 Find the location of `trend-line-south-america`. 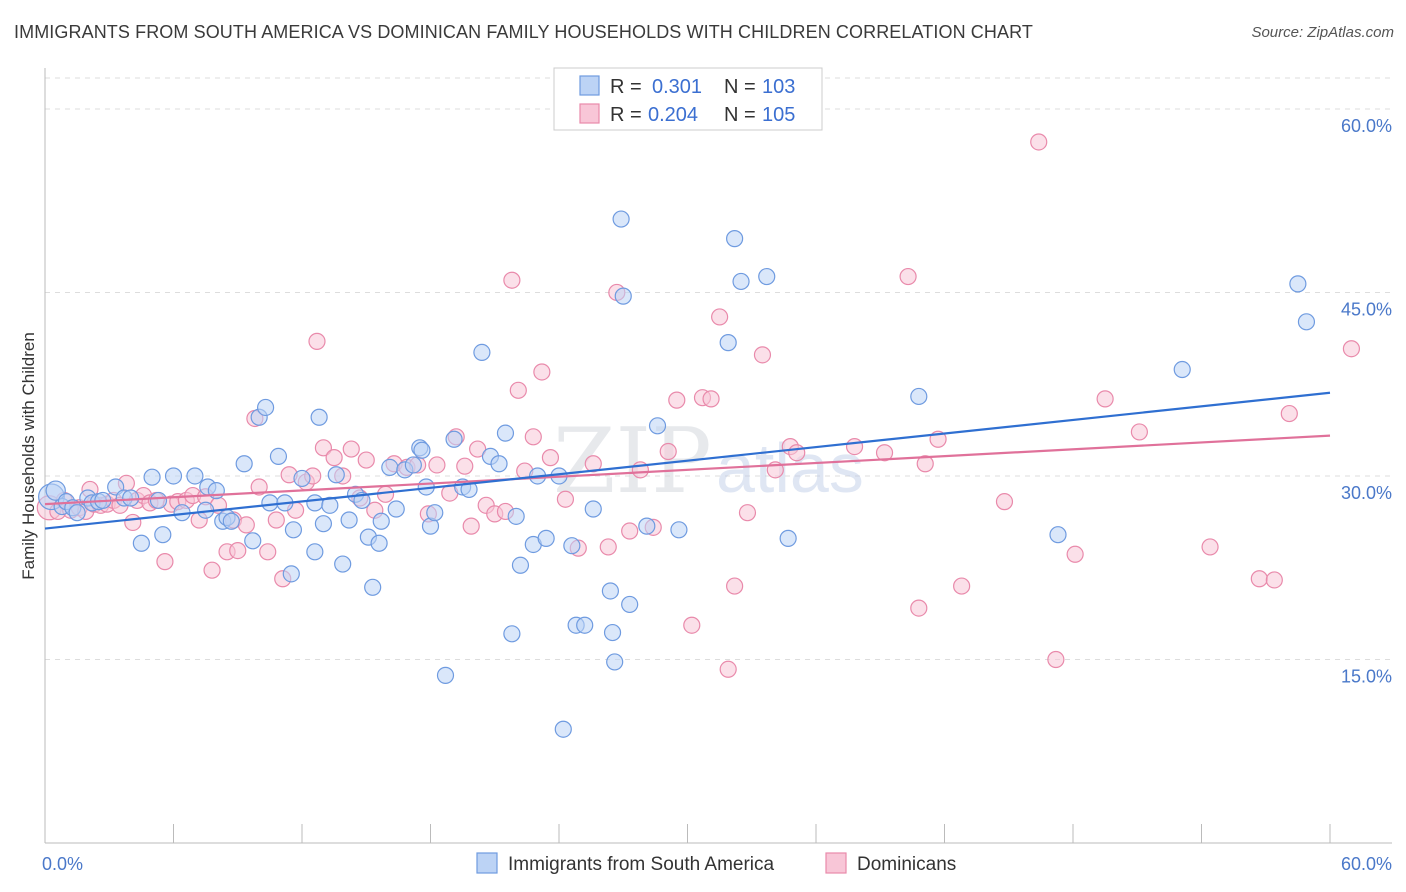

trend-line-south-america is located at coordinates (687, 460).